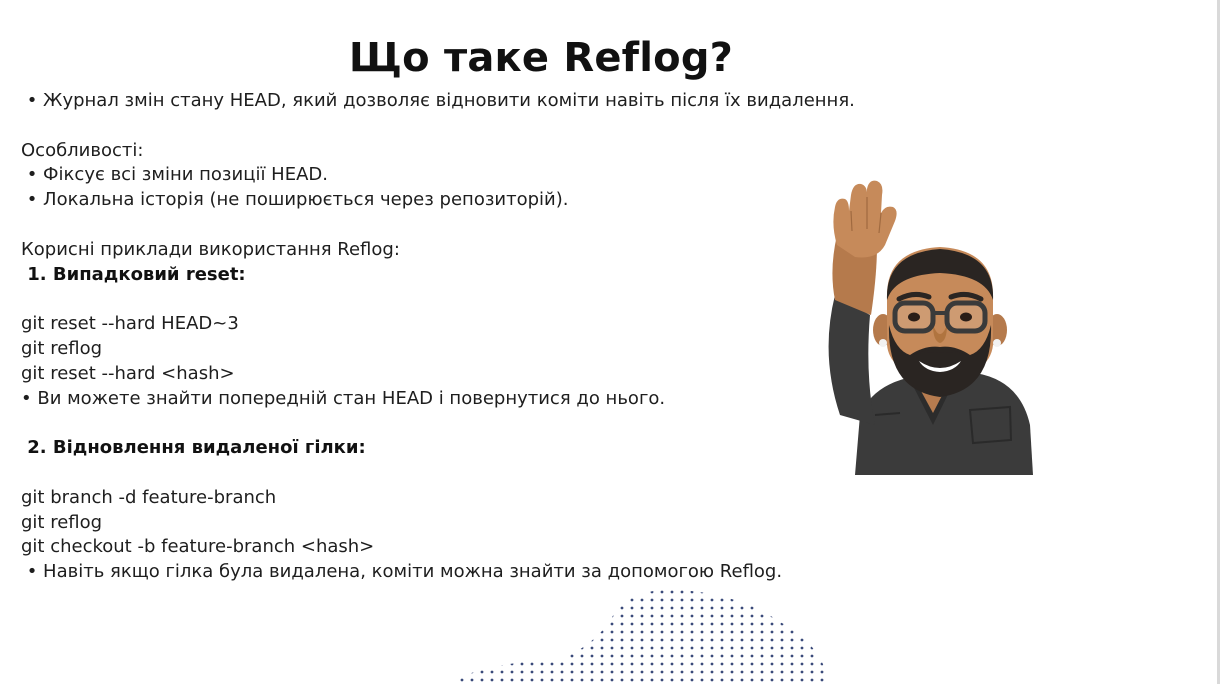  I want to click on slide-edge, so click(1218, 342).